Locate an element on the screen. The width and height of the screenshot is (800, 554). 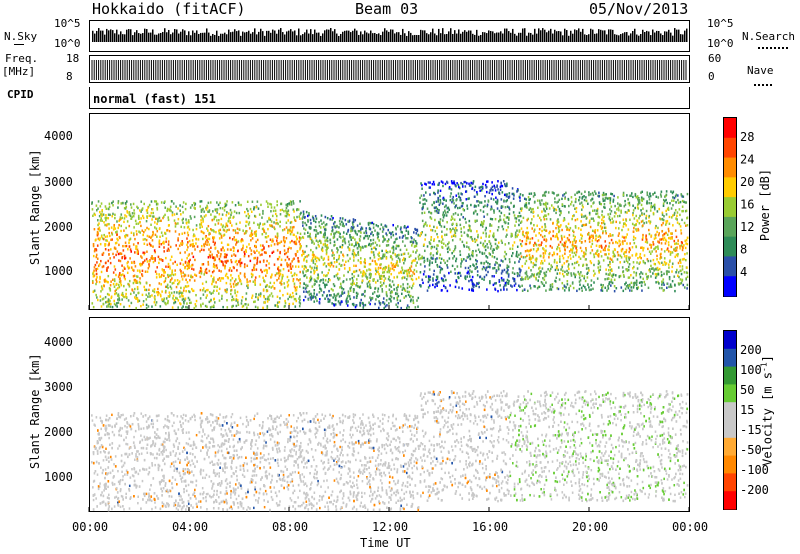
nave-tick-high: 60 is located at coordinates (715, 58).